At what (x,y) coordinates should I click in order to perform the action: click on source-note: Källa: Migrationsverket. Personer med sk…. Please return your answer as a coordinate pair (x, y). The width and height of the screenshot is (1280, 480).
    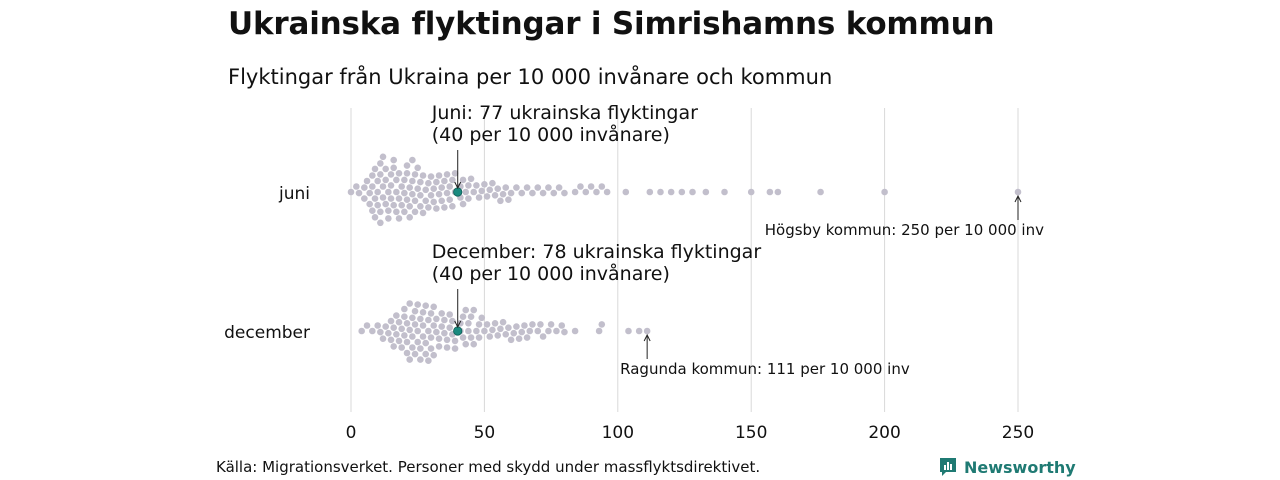
    Looking at the image, I should click on (488, 467).